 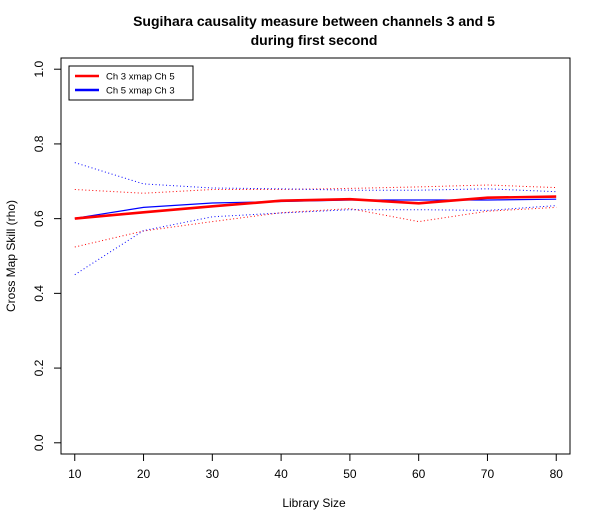 What do you see at coordinates (557, 474) in the screenshot?
I see `x-tick-label: 80` at bounding box center [557, 474].